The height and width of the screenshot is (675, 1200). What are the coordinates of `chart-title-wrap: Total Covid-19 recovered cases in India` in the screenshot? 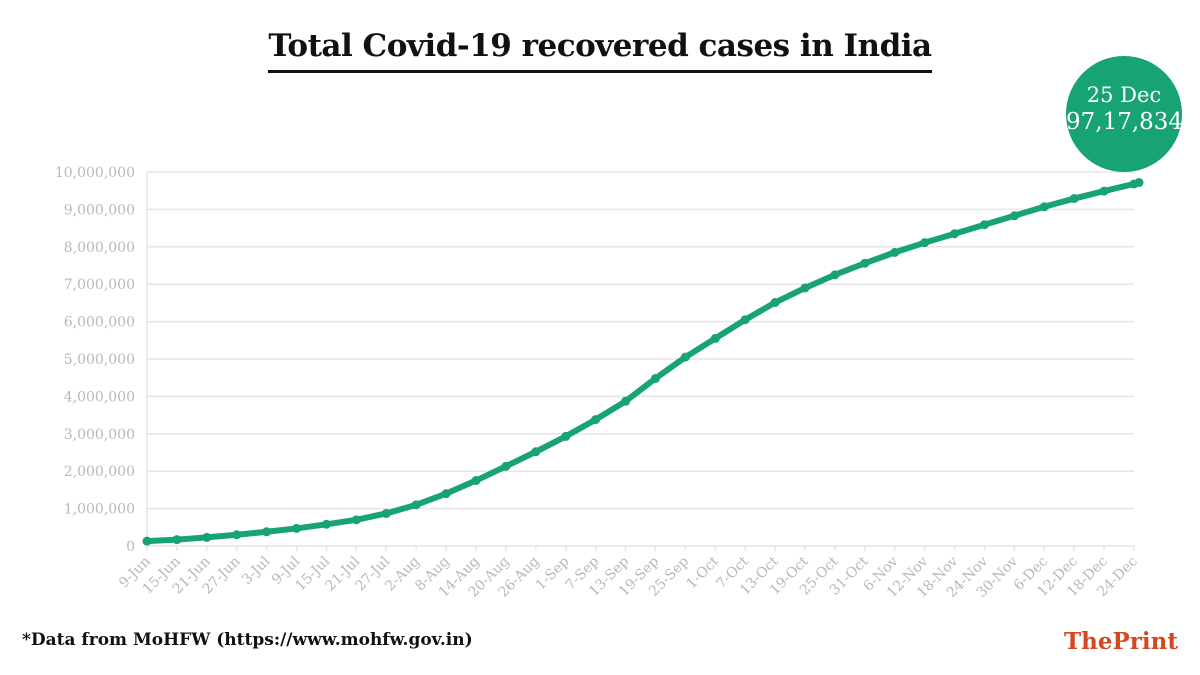 It's located at (600, 50).